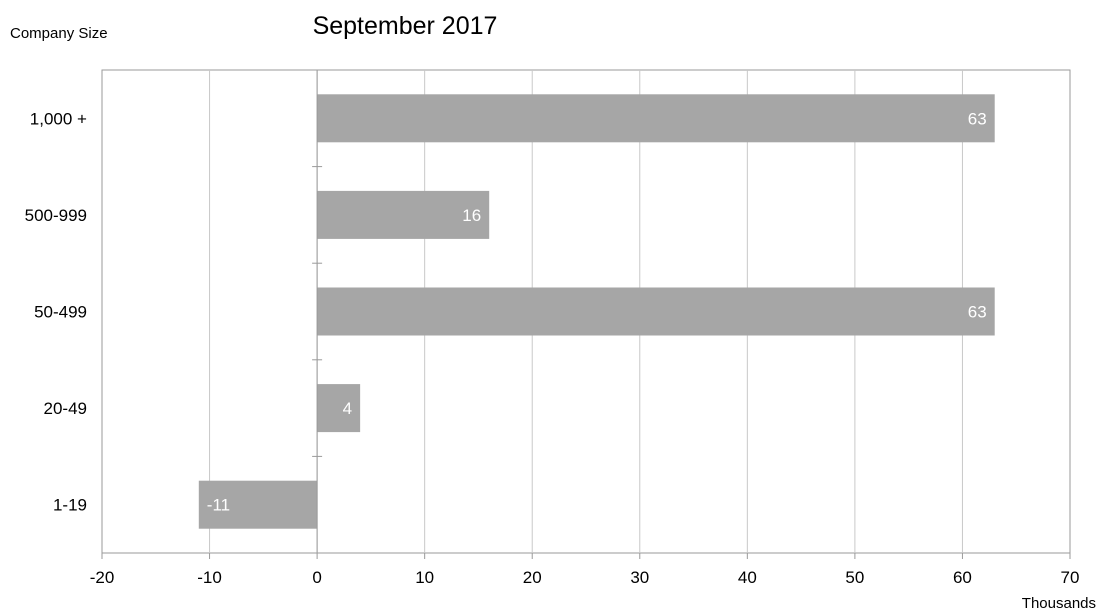 This screenshot has width=1099, height=616. What do you see at coordinates (747, 577) in the screenshot?
I see `x-tick-label: 40` at bounding box center [747, 577].